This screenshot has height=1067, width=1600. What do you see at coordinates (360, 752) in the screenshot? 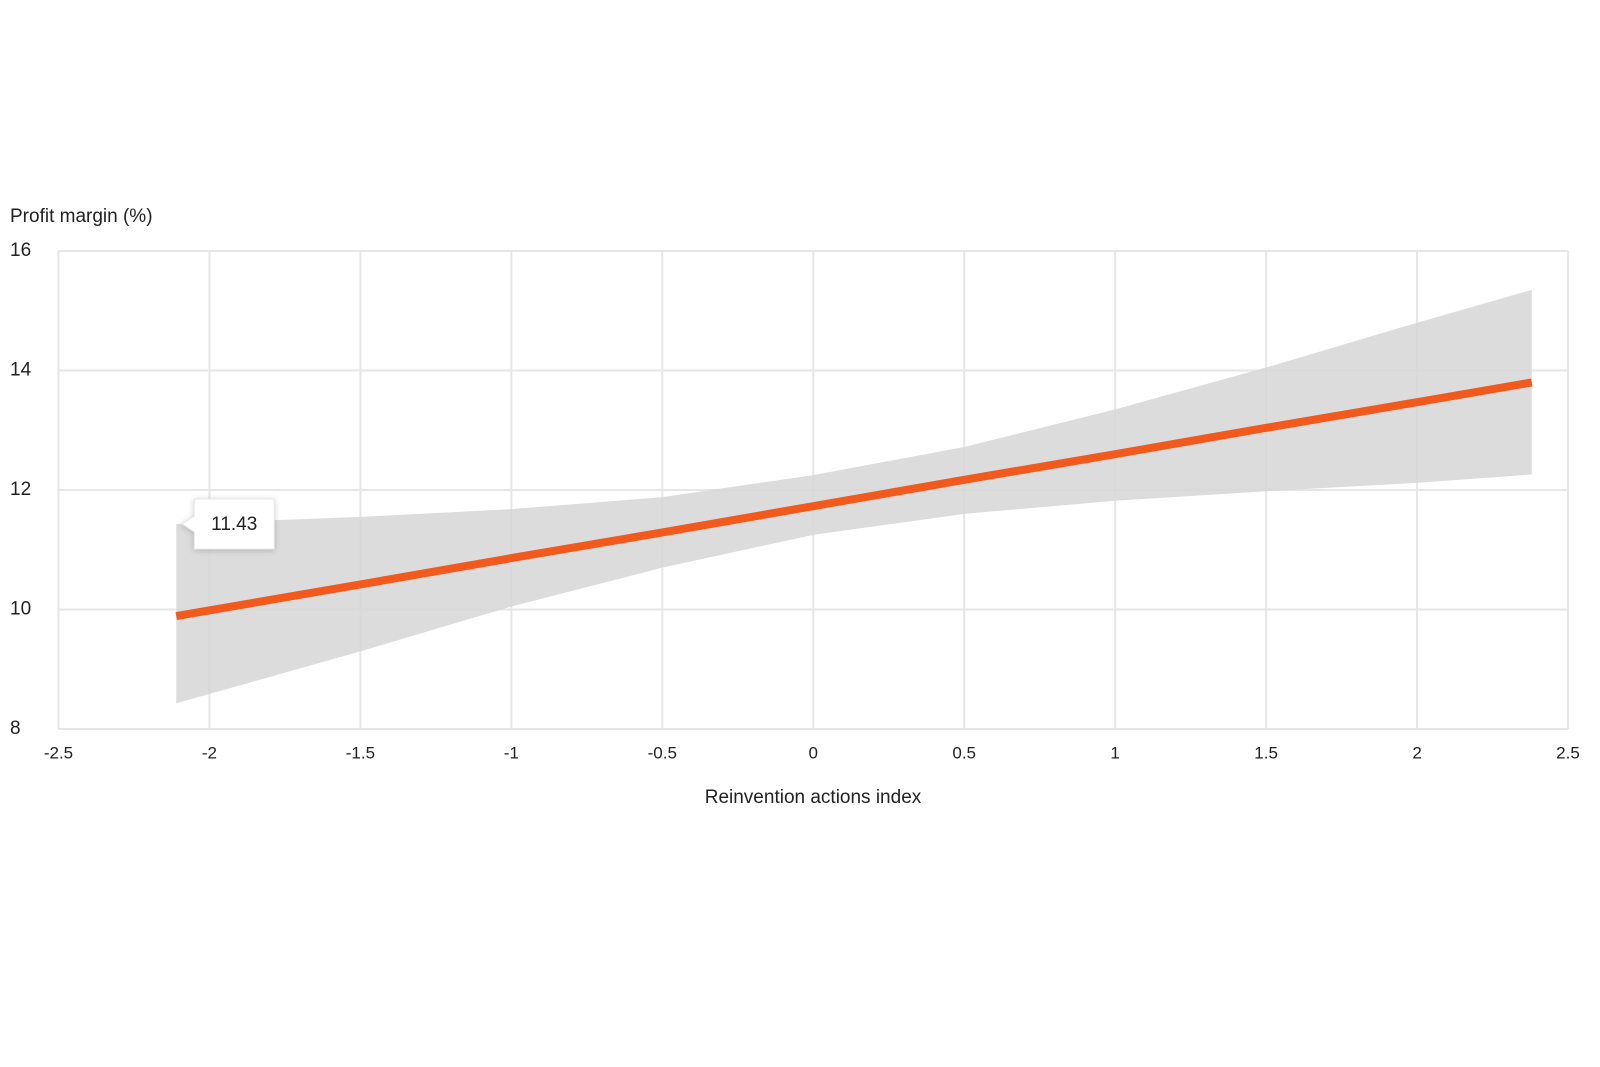
I see `x-tick-label: -1.5` at bounding box center [360, 752].